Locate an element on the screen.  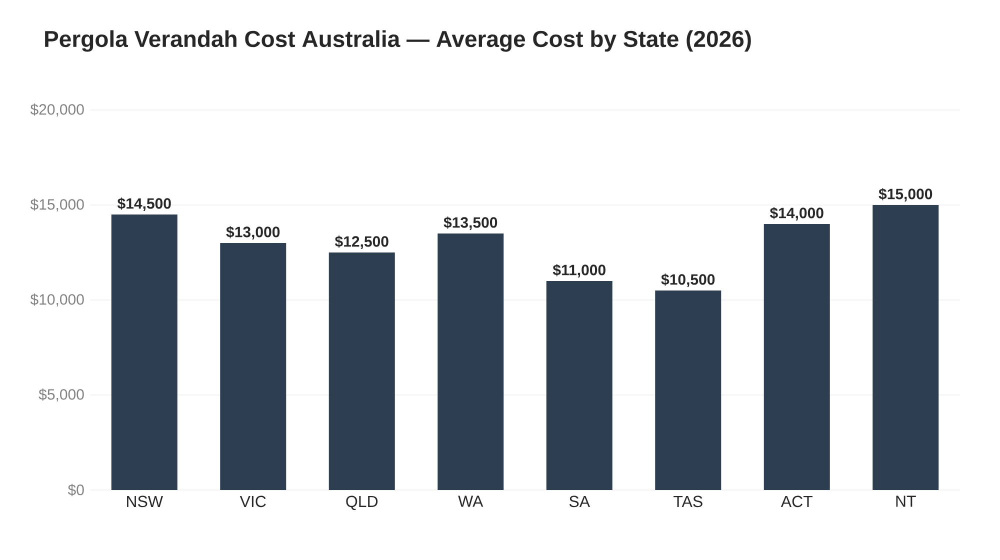
x-tick-label: VIC is located at coordinates (253, 502).